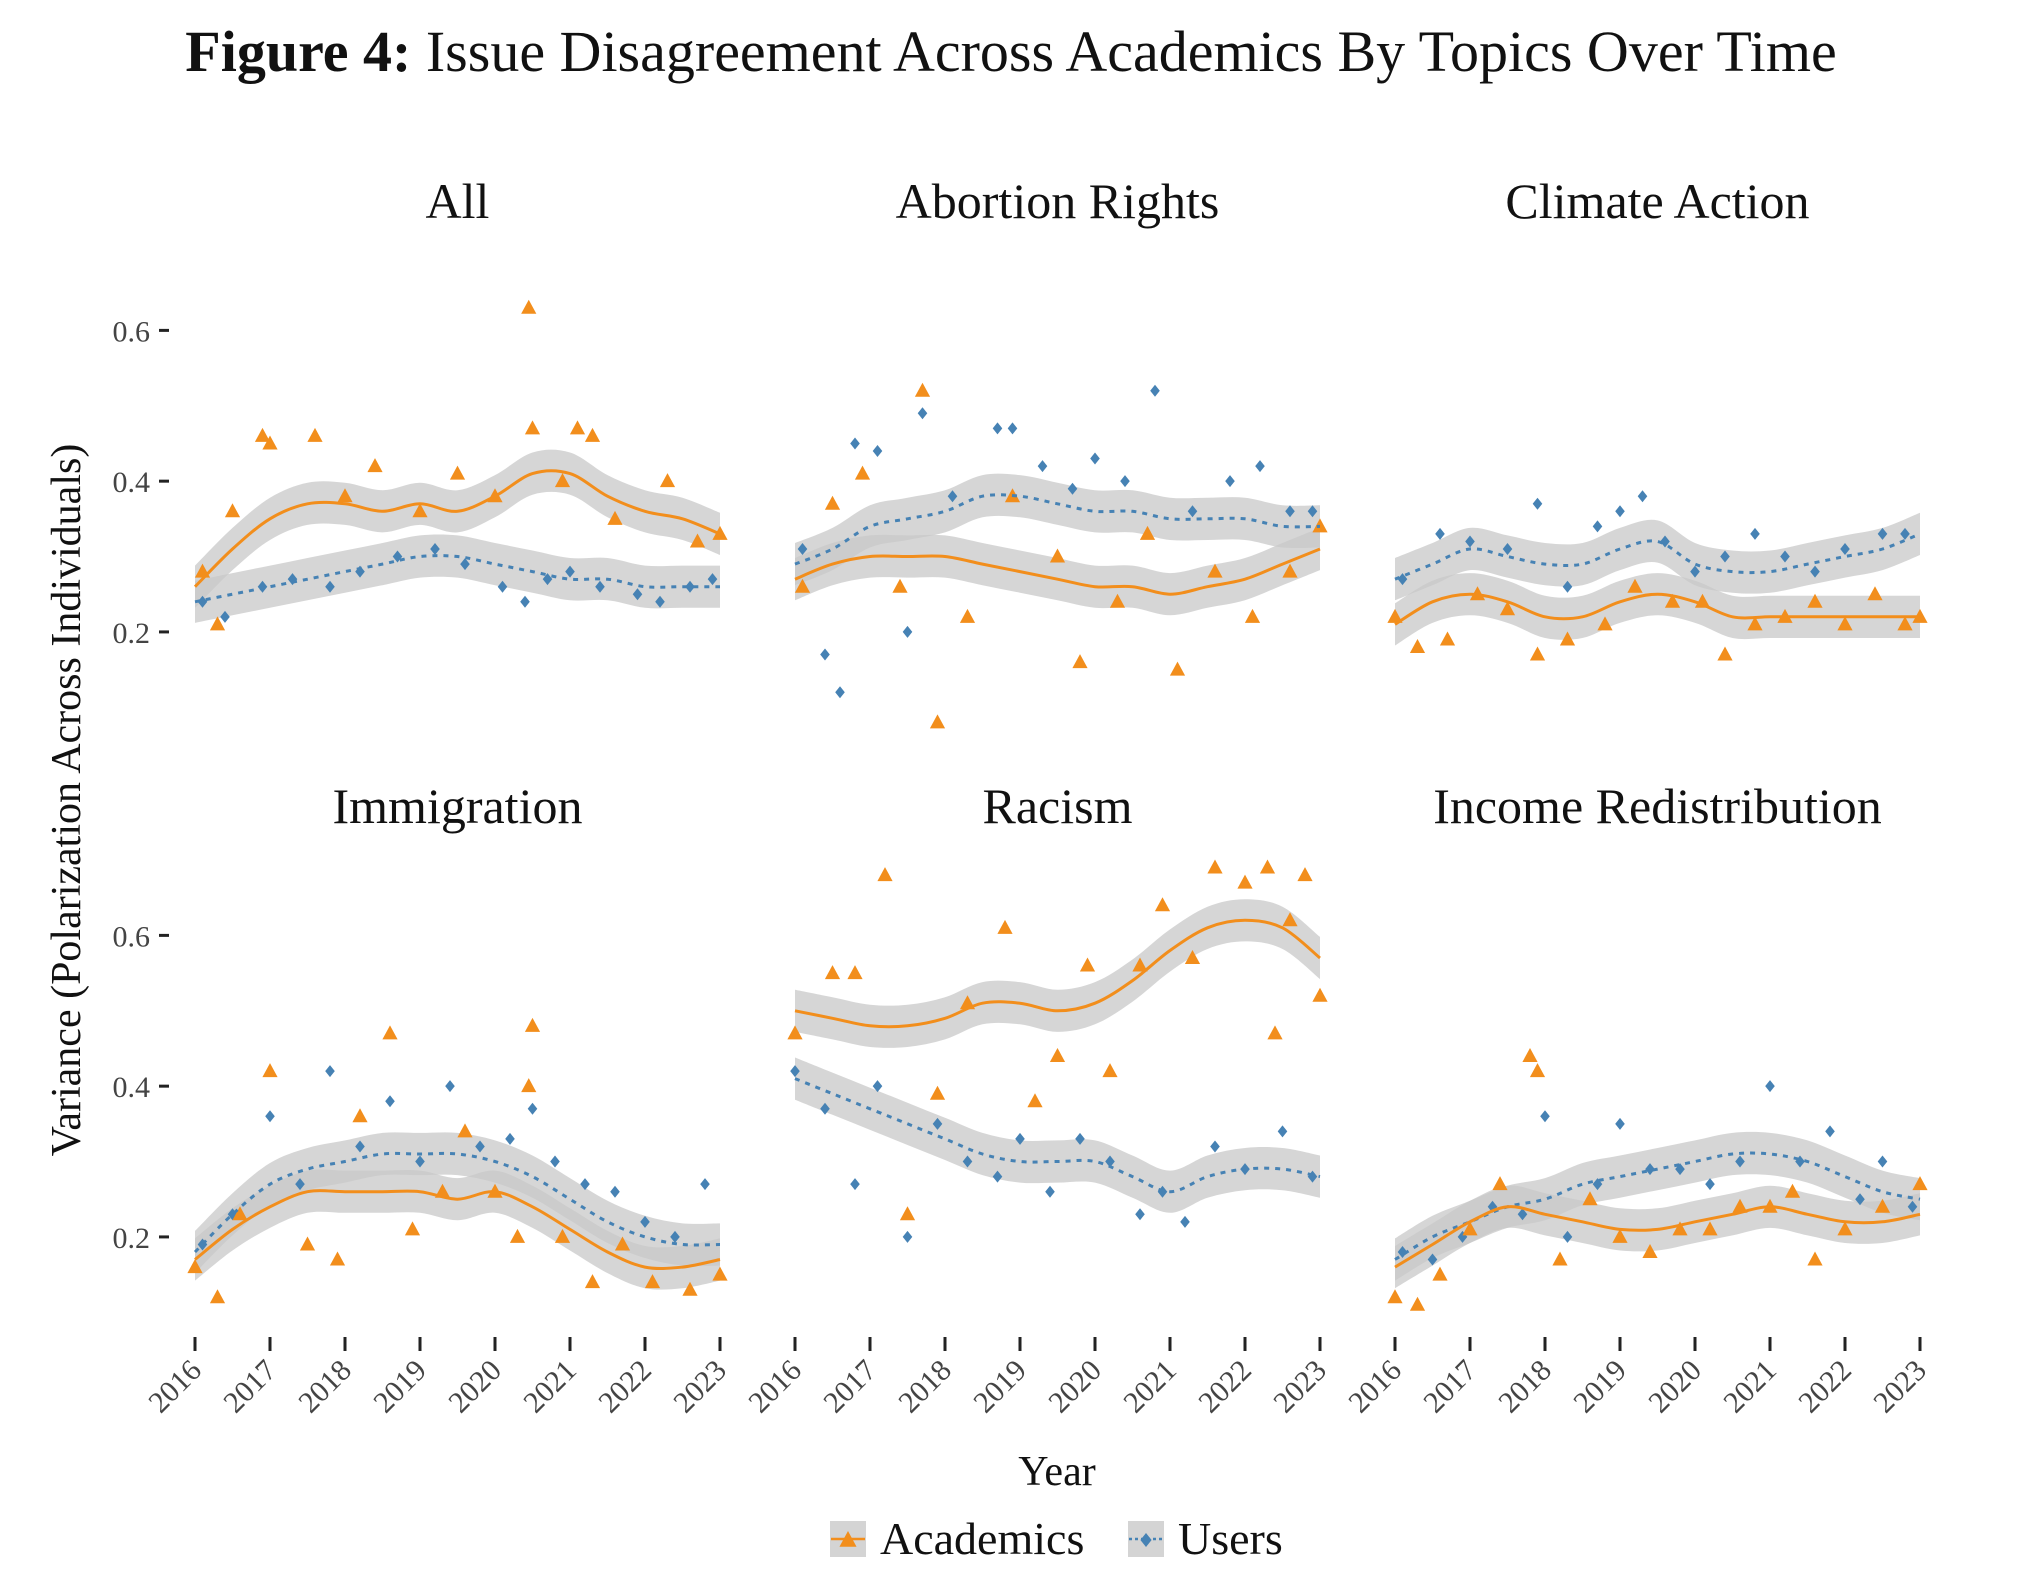 The image size is (2022, 1570). I want to click on x-tick-label: 2020, so click(1675, 1387).